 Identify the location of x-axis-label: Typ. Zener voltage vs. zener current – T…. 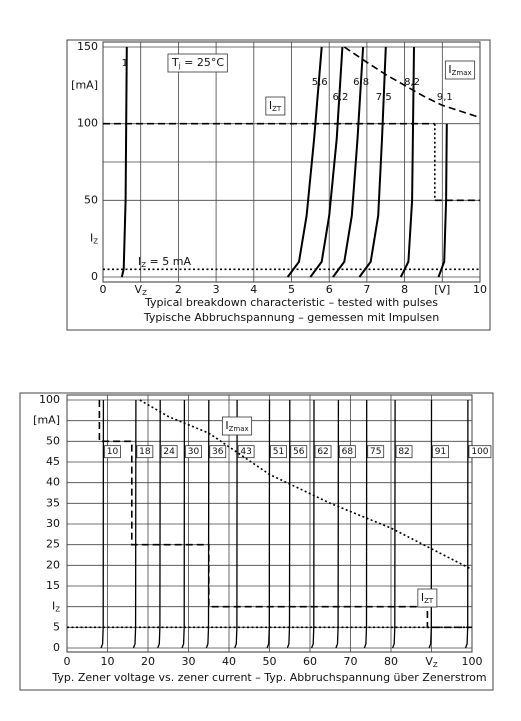
(268, 677).